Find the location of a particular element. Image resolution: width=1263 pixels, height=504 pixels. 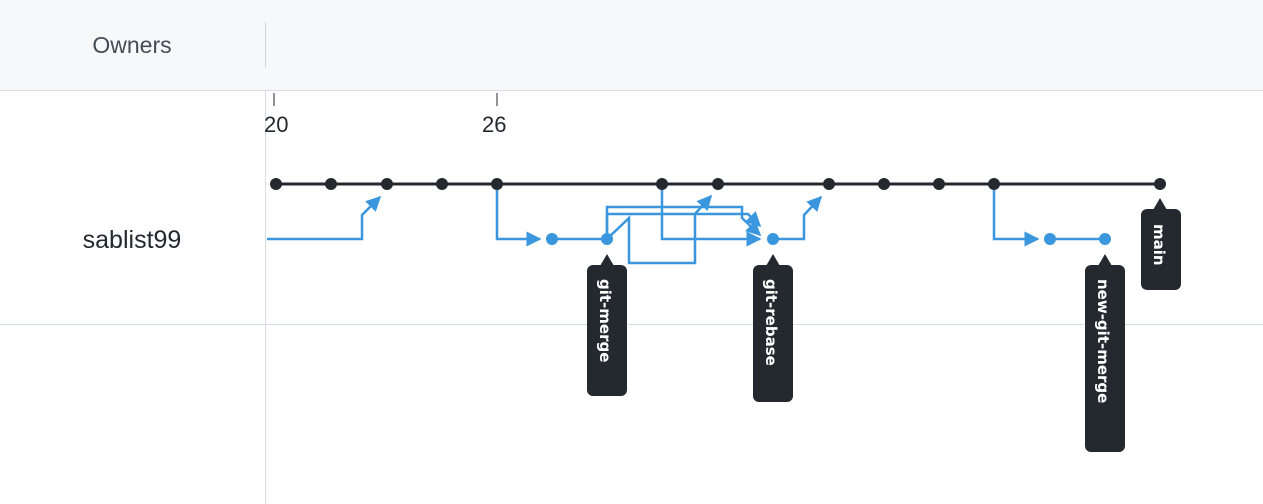

branch-label-text: git-rebase is located at coordinates (771, 322).